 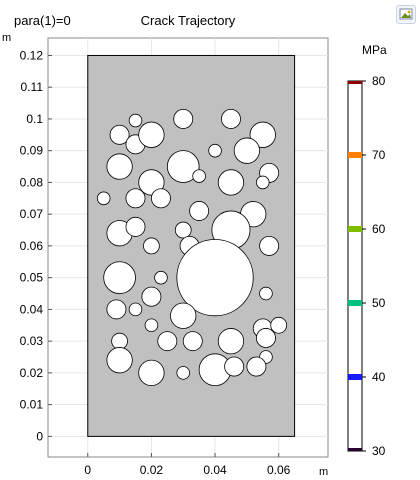 What do you see at coordinates (34, 119) in the screenshot?
I see `y-tick-label: 0.1` at bounding box center [34, 119].